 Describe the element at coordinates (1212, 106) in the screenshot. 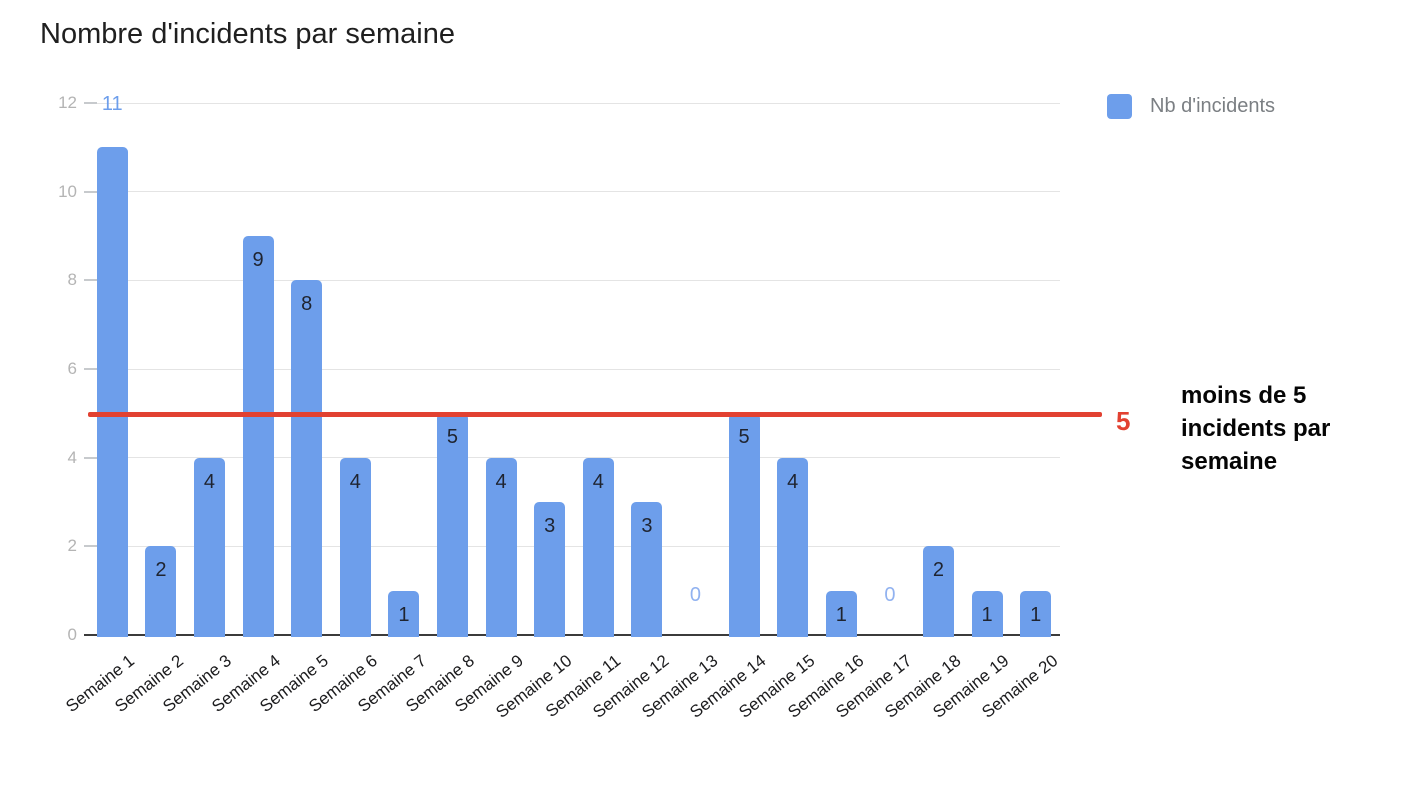

I see `legend-label: Nb d'incidents` at that location.